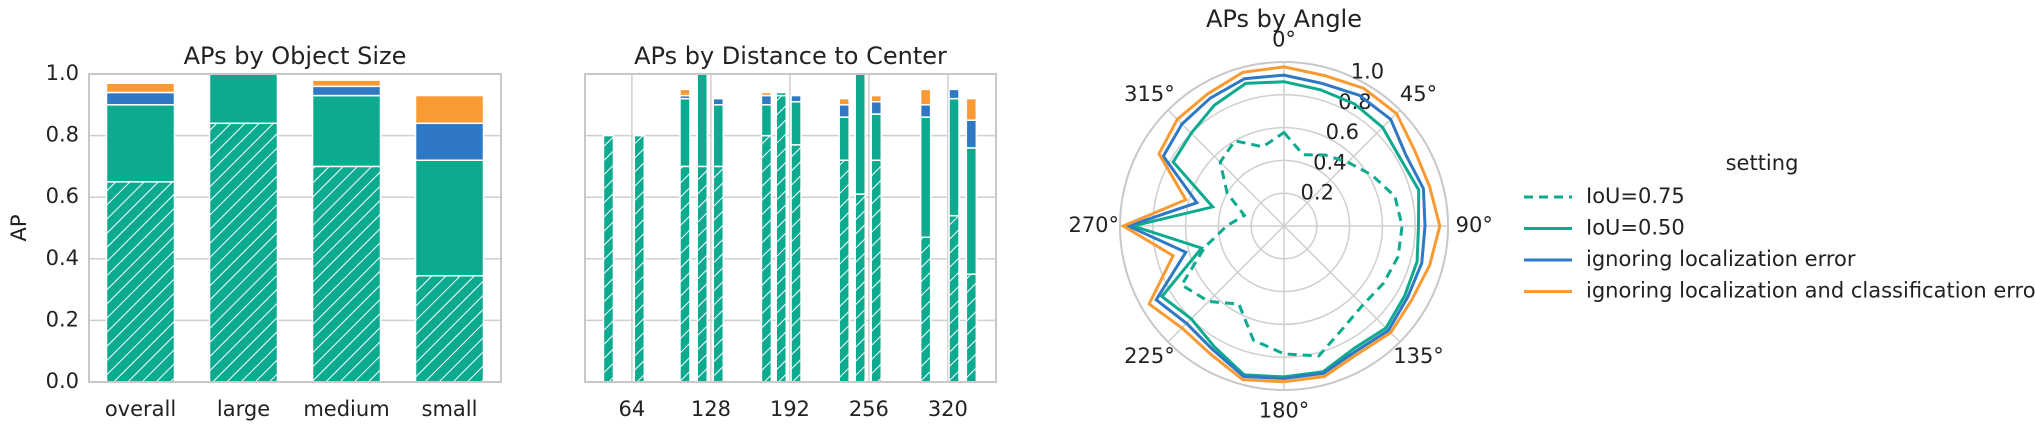 This screenshot has height=428, width=2035. Describe the element at coordinates (62, 73) in the screenshot. I see `y-tick-label: 1.0` at that location.